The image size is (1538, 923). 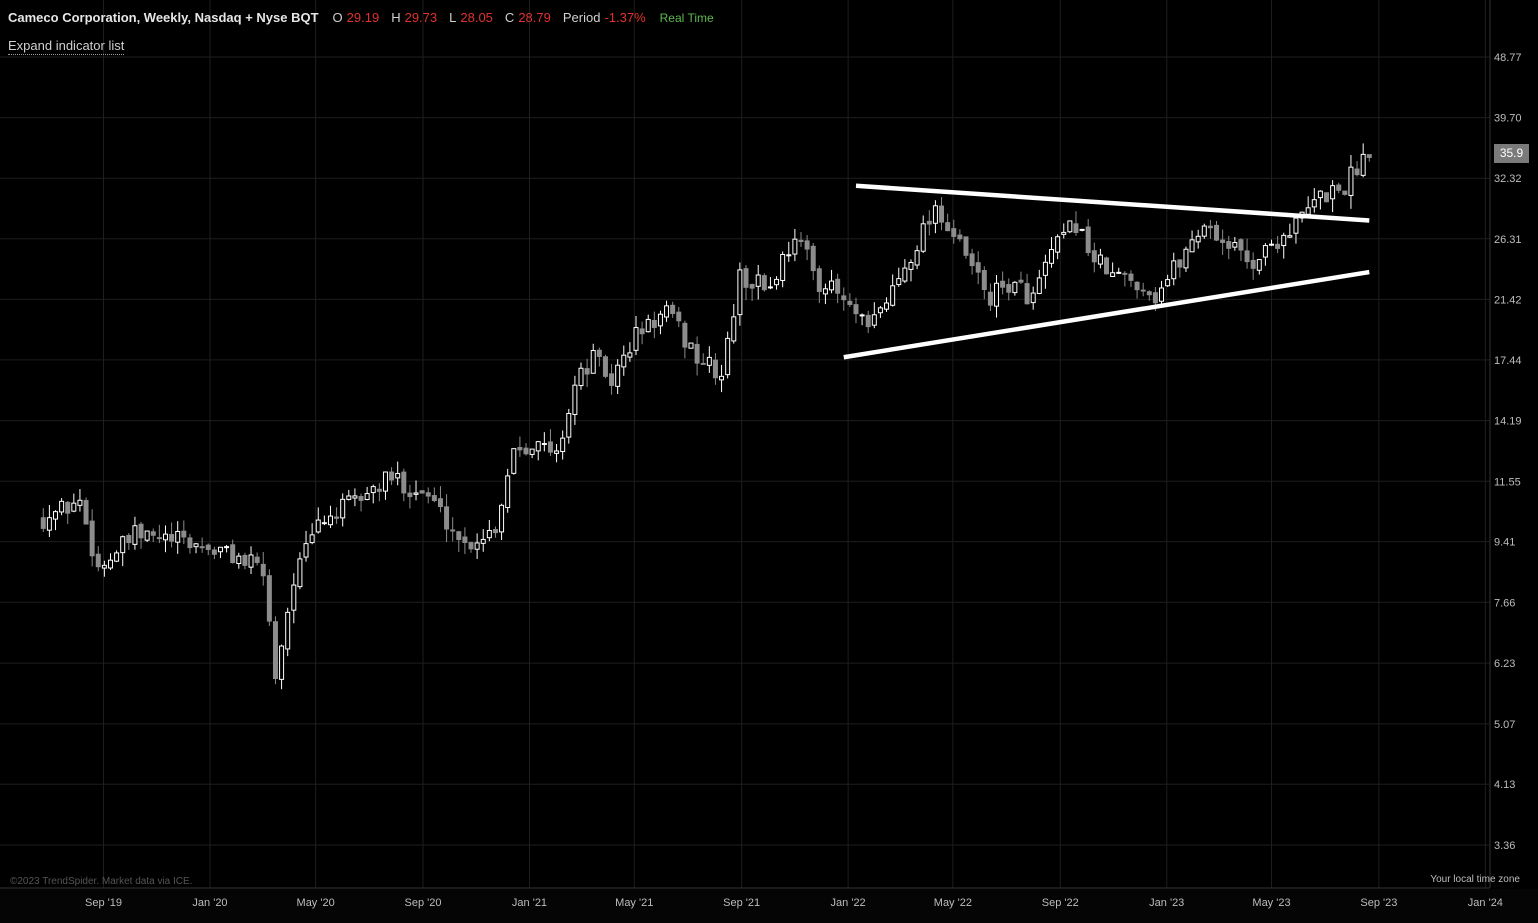 What do you see at coordinates (1504, 543) in the screenshot?
I see `y-tick-label: 9.41` at bounding box center [1504, 543].